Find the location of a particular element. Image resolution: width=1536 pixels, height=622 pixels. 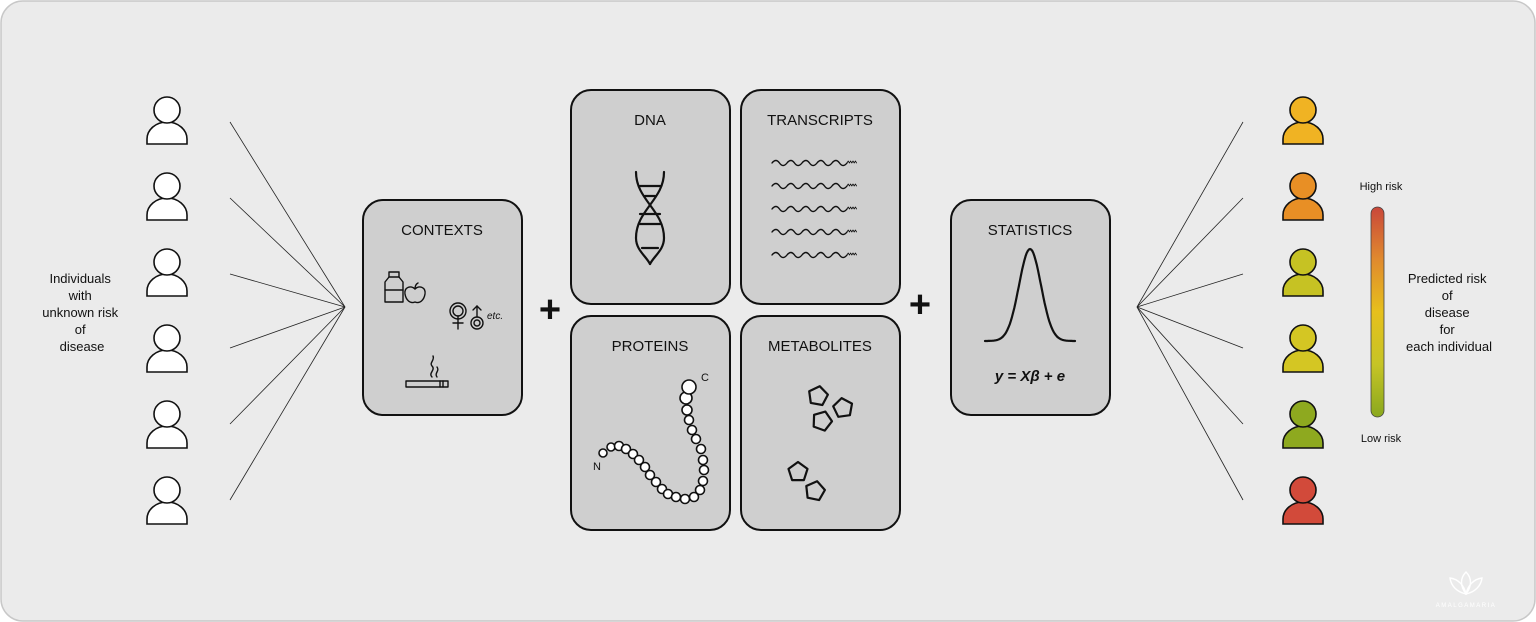

lotus-logo: AMALGAMARIA is located at coordinates (1465, 590).